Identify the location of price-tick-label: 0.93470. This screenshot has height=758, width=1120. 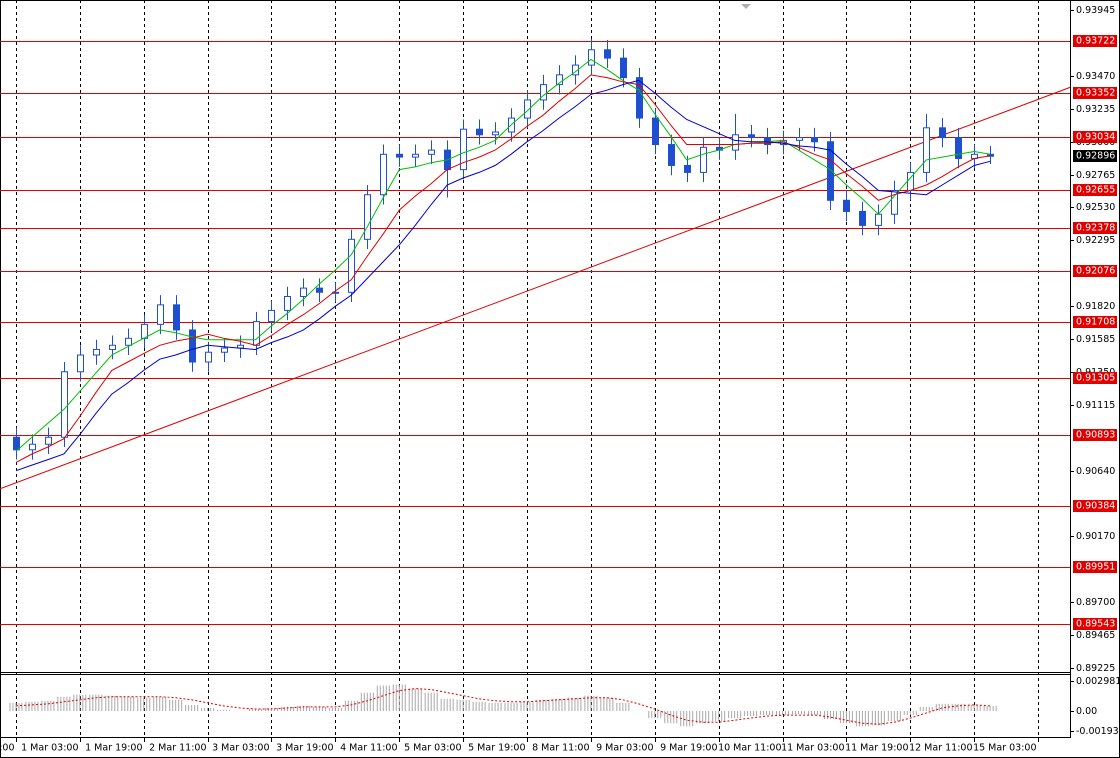
(1095, 76).